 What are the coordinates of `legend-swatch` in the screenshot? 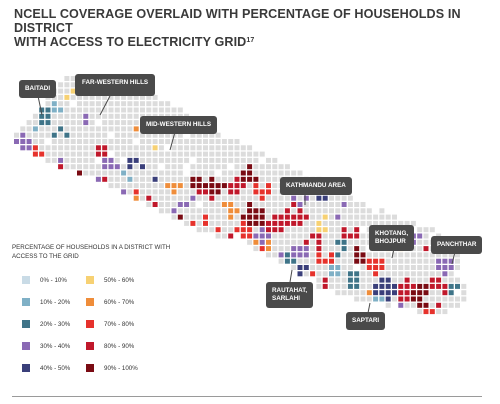 It's located at (90, 280).